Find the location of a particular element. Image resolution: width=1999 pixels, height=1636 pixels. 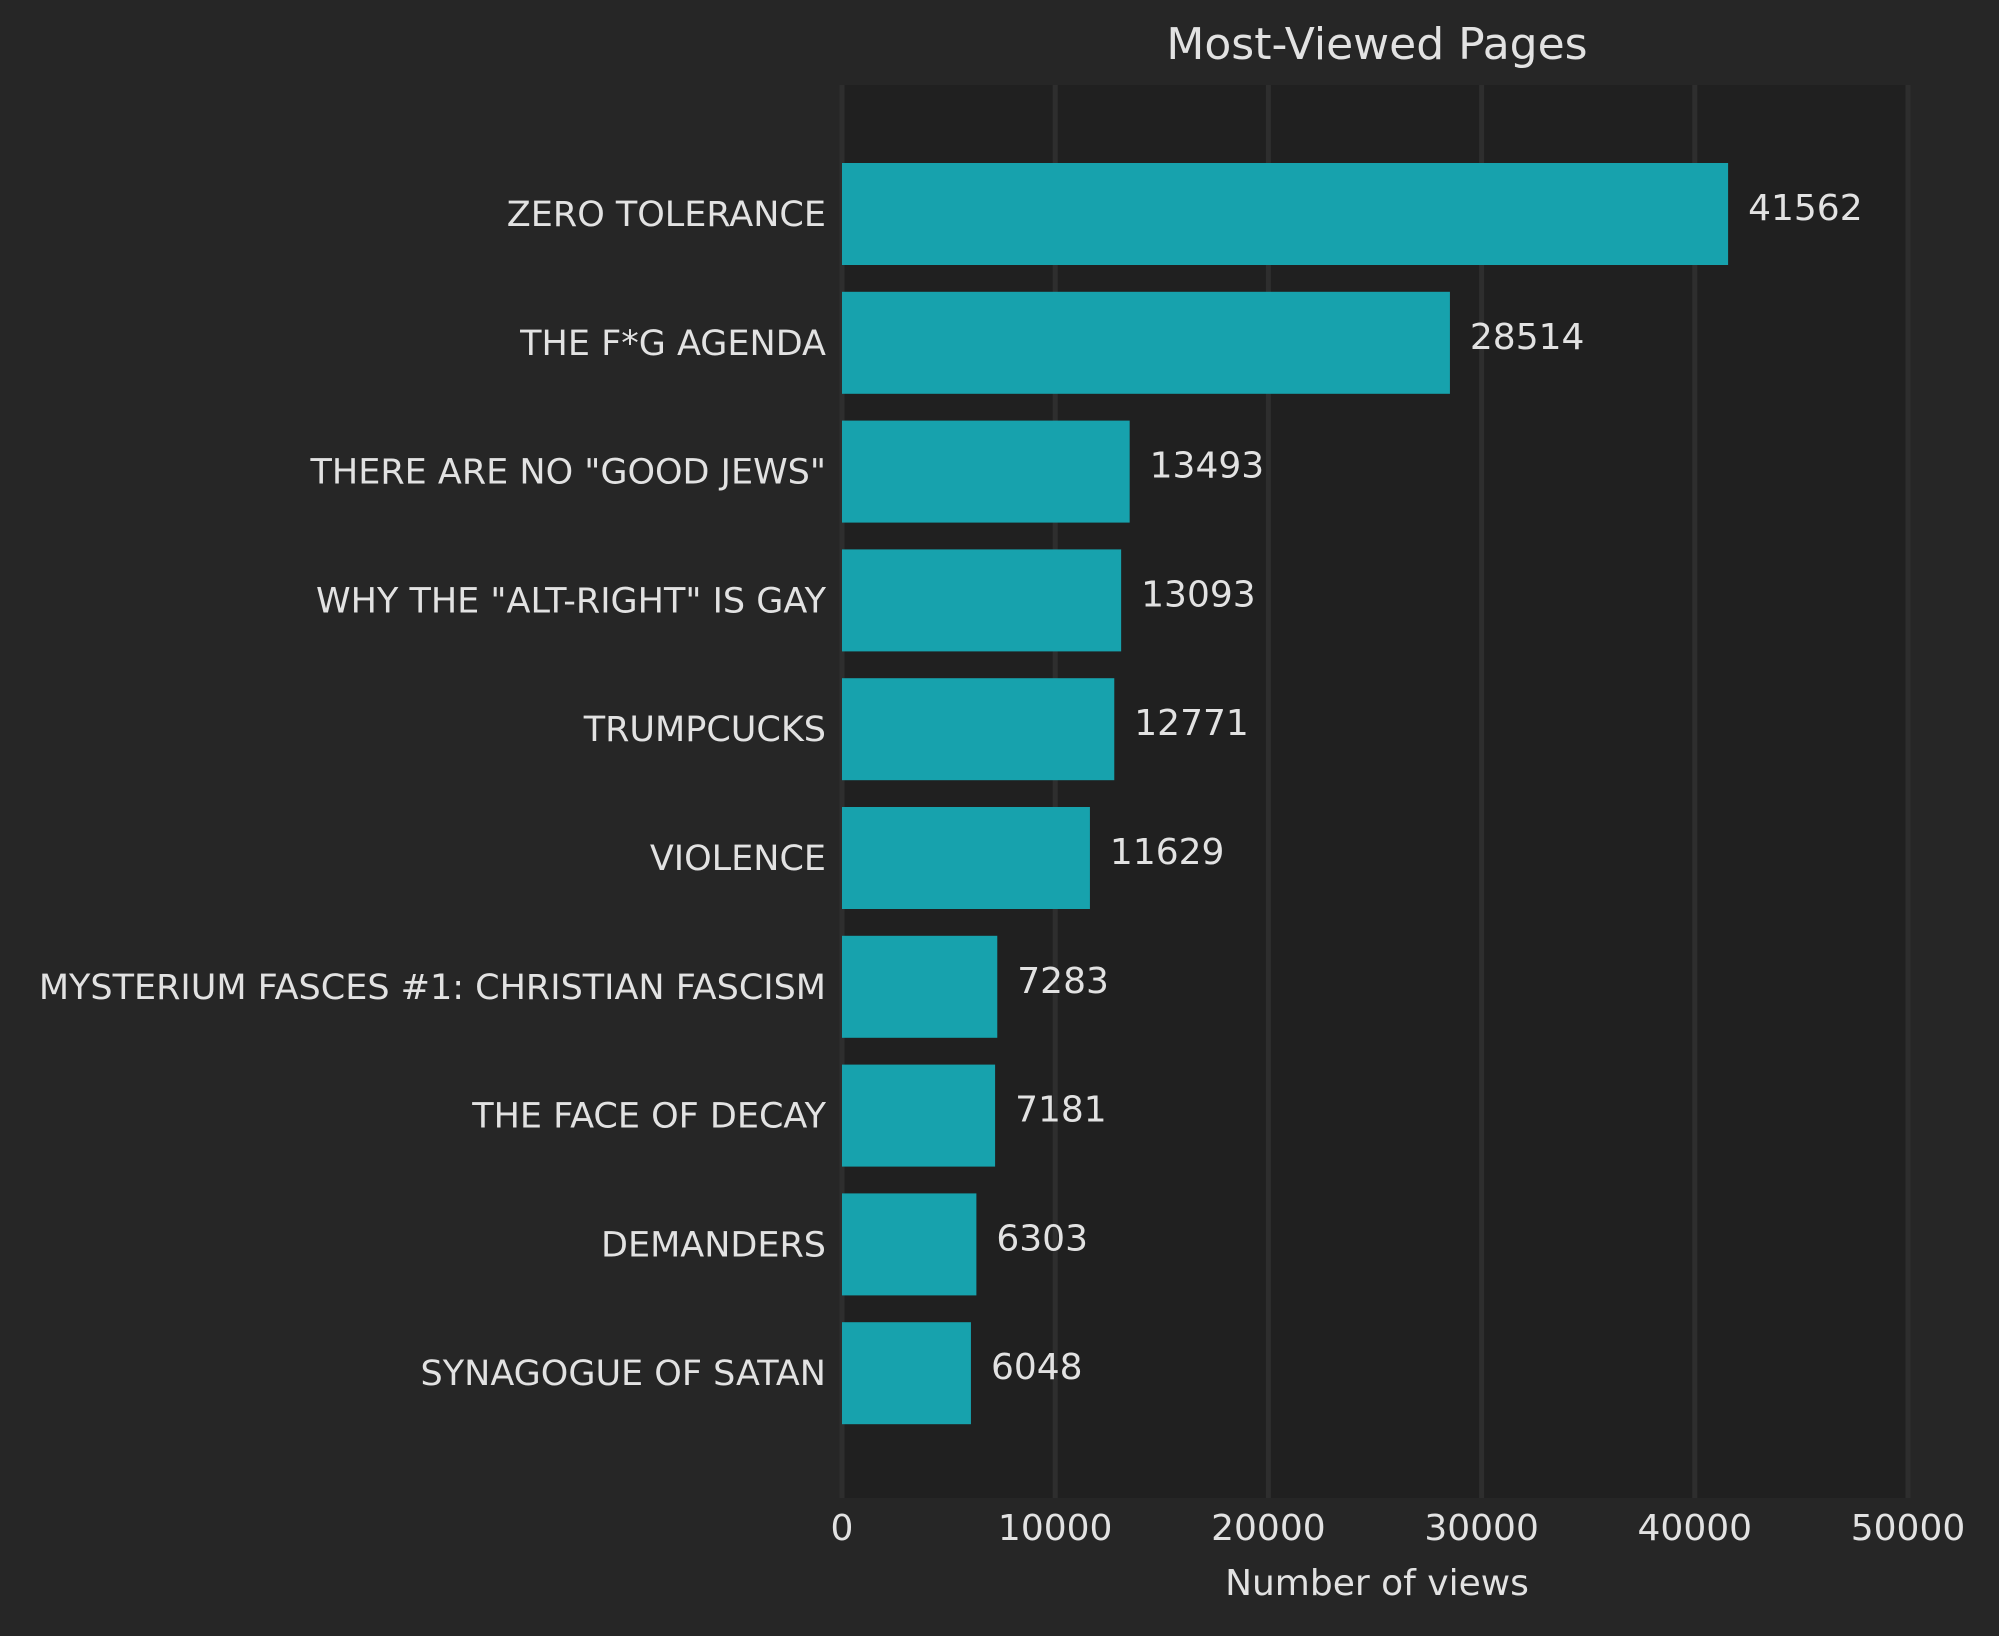

x-tick-label: 0 is located at coordinates (842, 1528).